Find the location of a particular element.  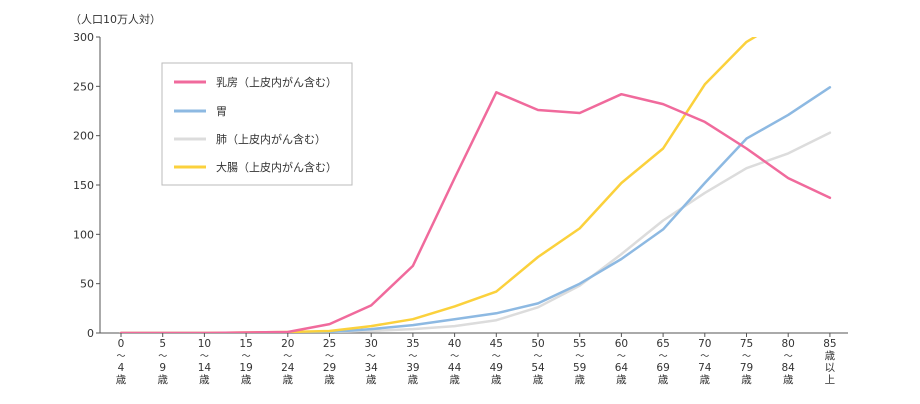

y-axis-unit-label: （人口10万人対） is located at coordinates (115, 19).